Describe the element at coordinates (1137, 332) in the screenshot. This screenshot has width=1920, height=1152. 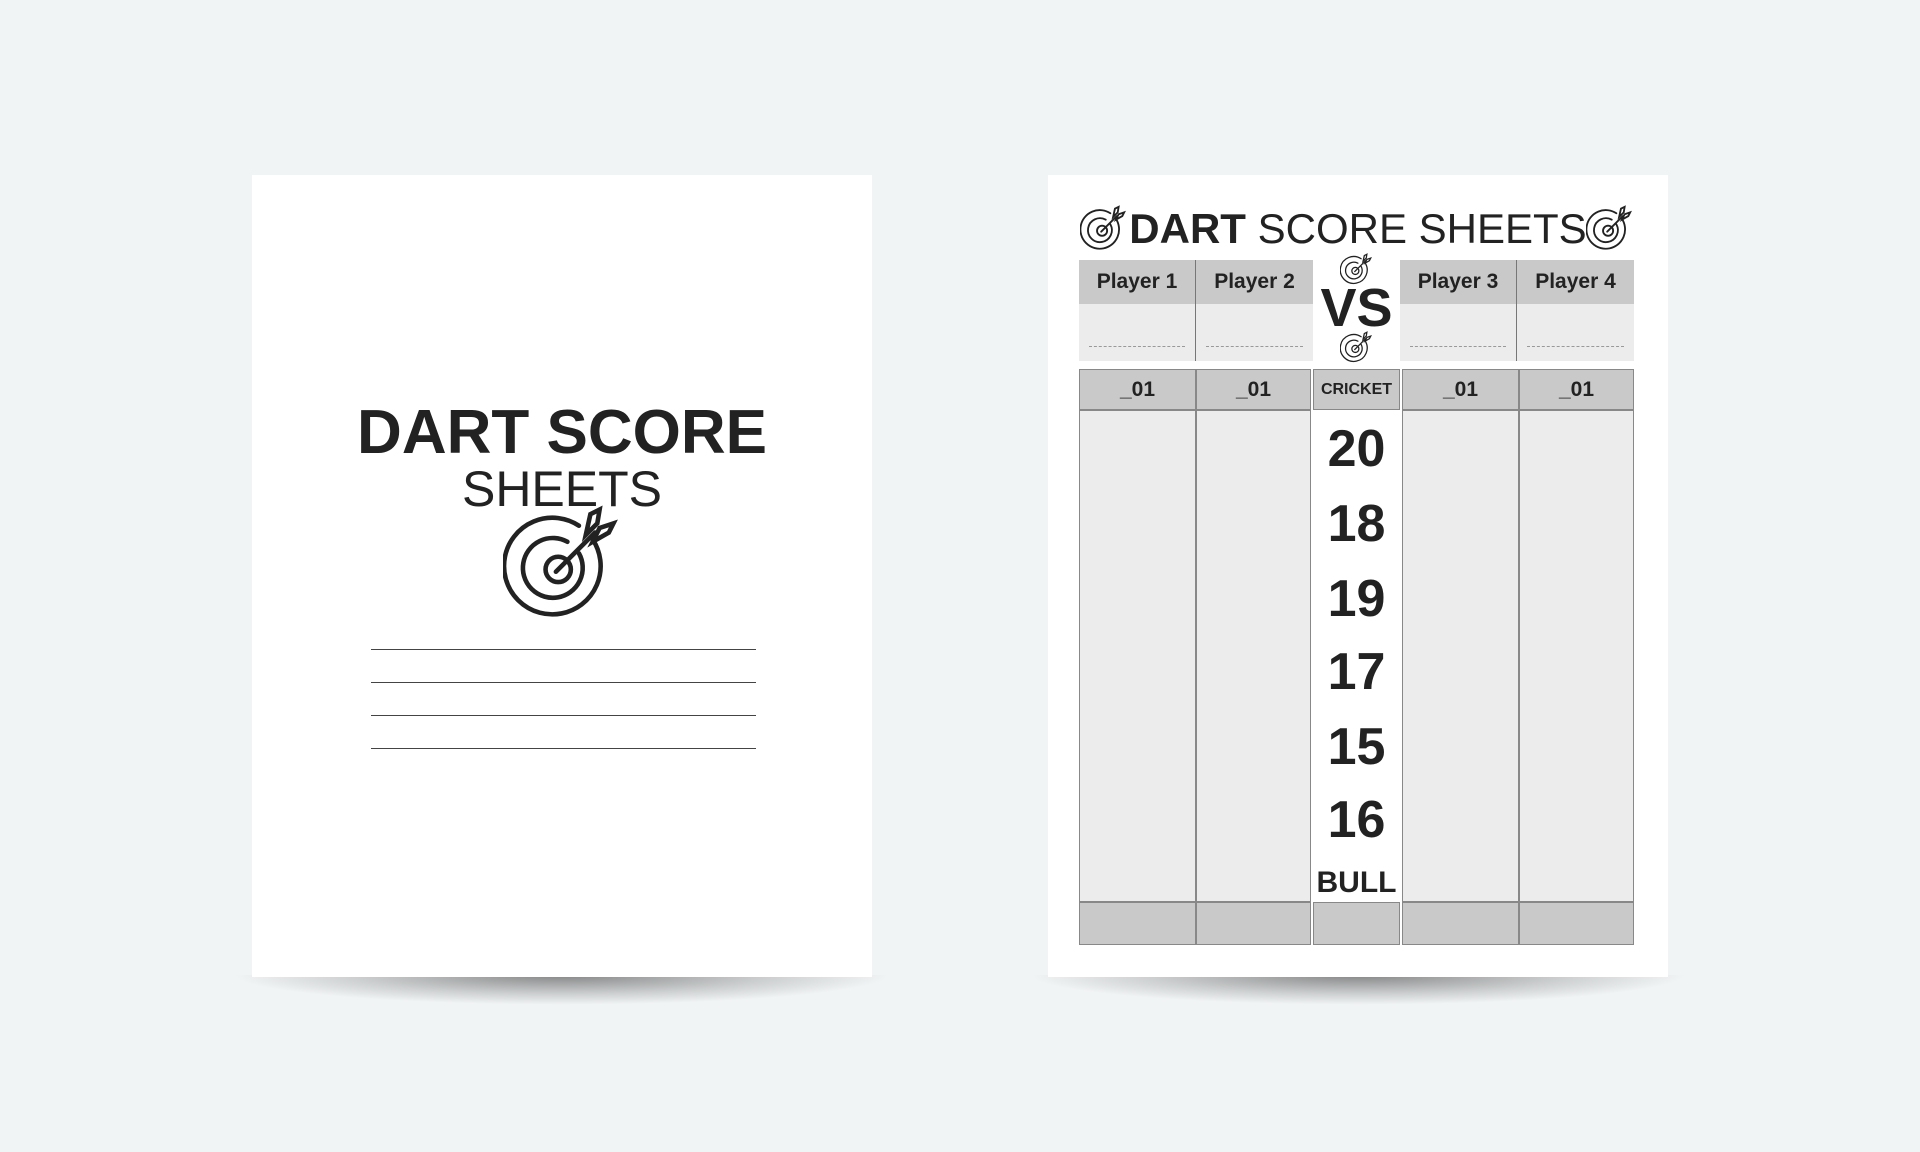
I see `player-1-name-field` at that location.